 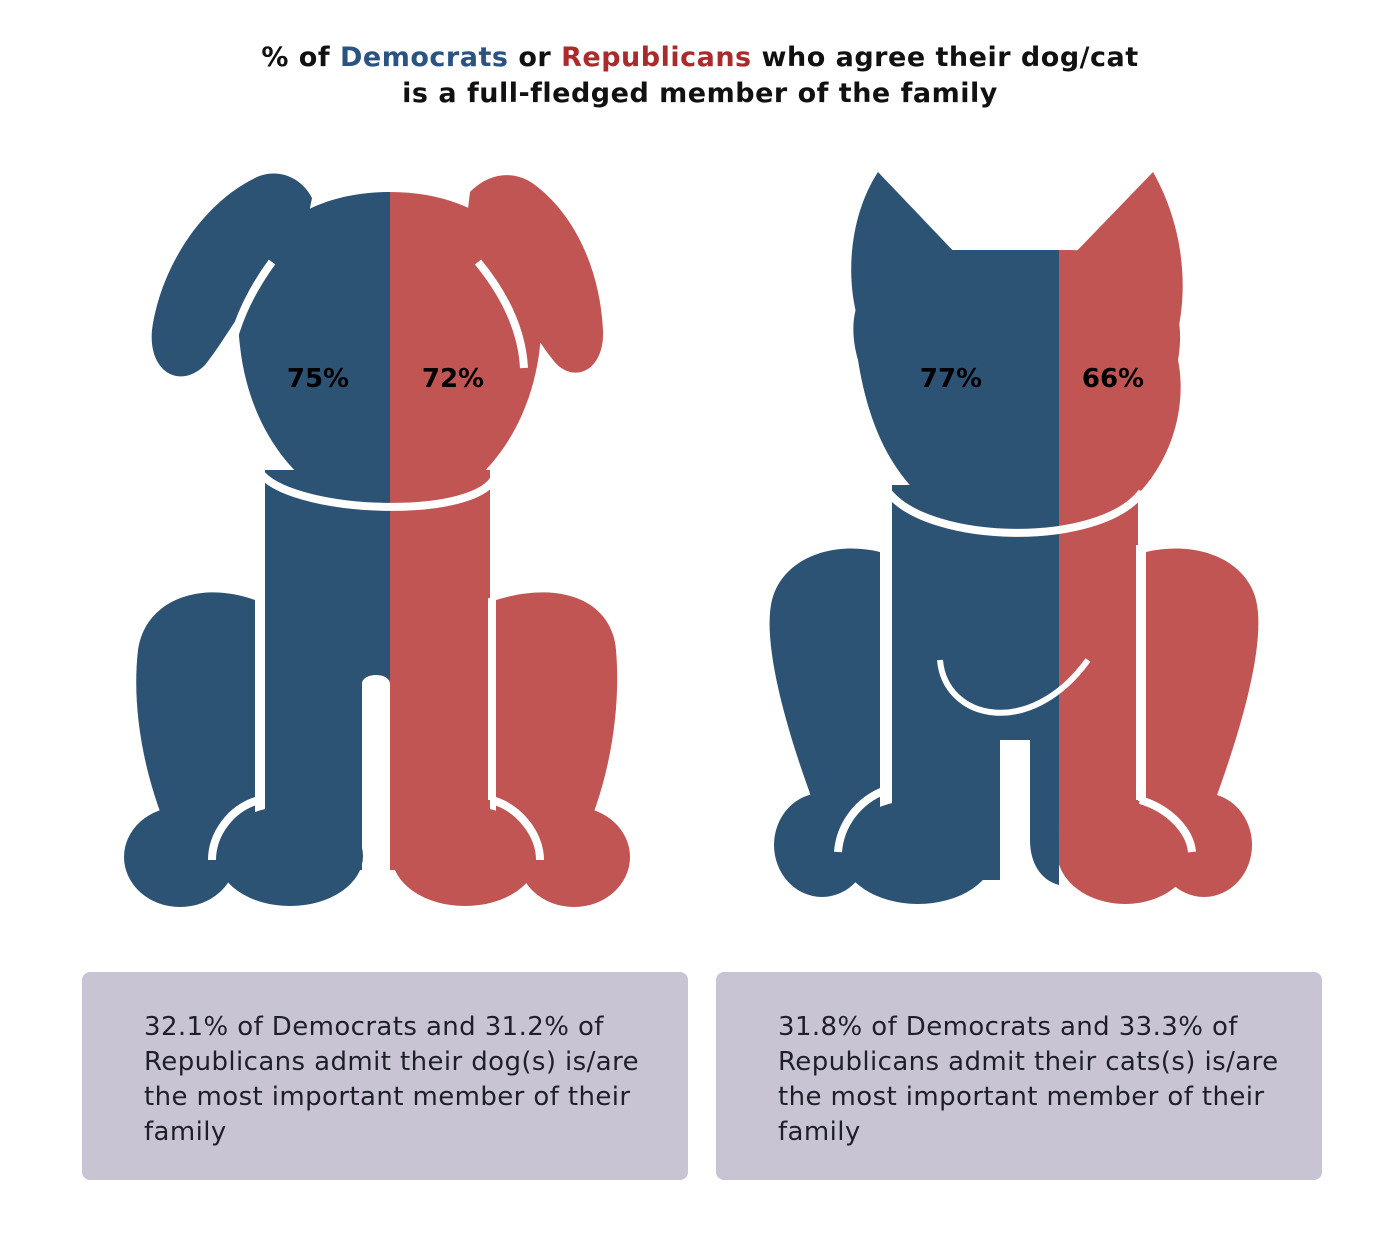 What do you see at coordinates (376, 560) in the screenshot?
I see `dog-outline-details` at bounding box center [376, 560].